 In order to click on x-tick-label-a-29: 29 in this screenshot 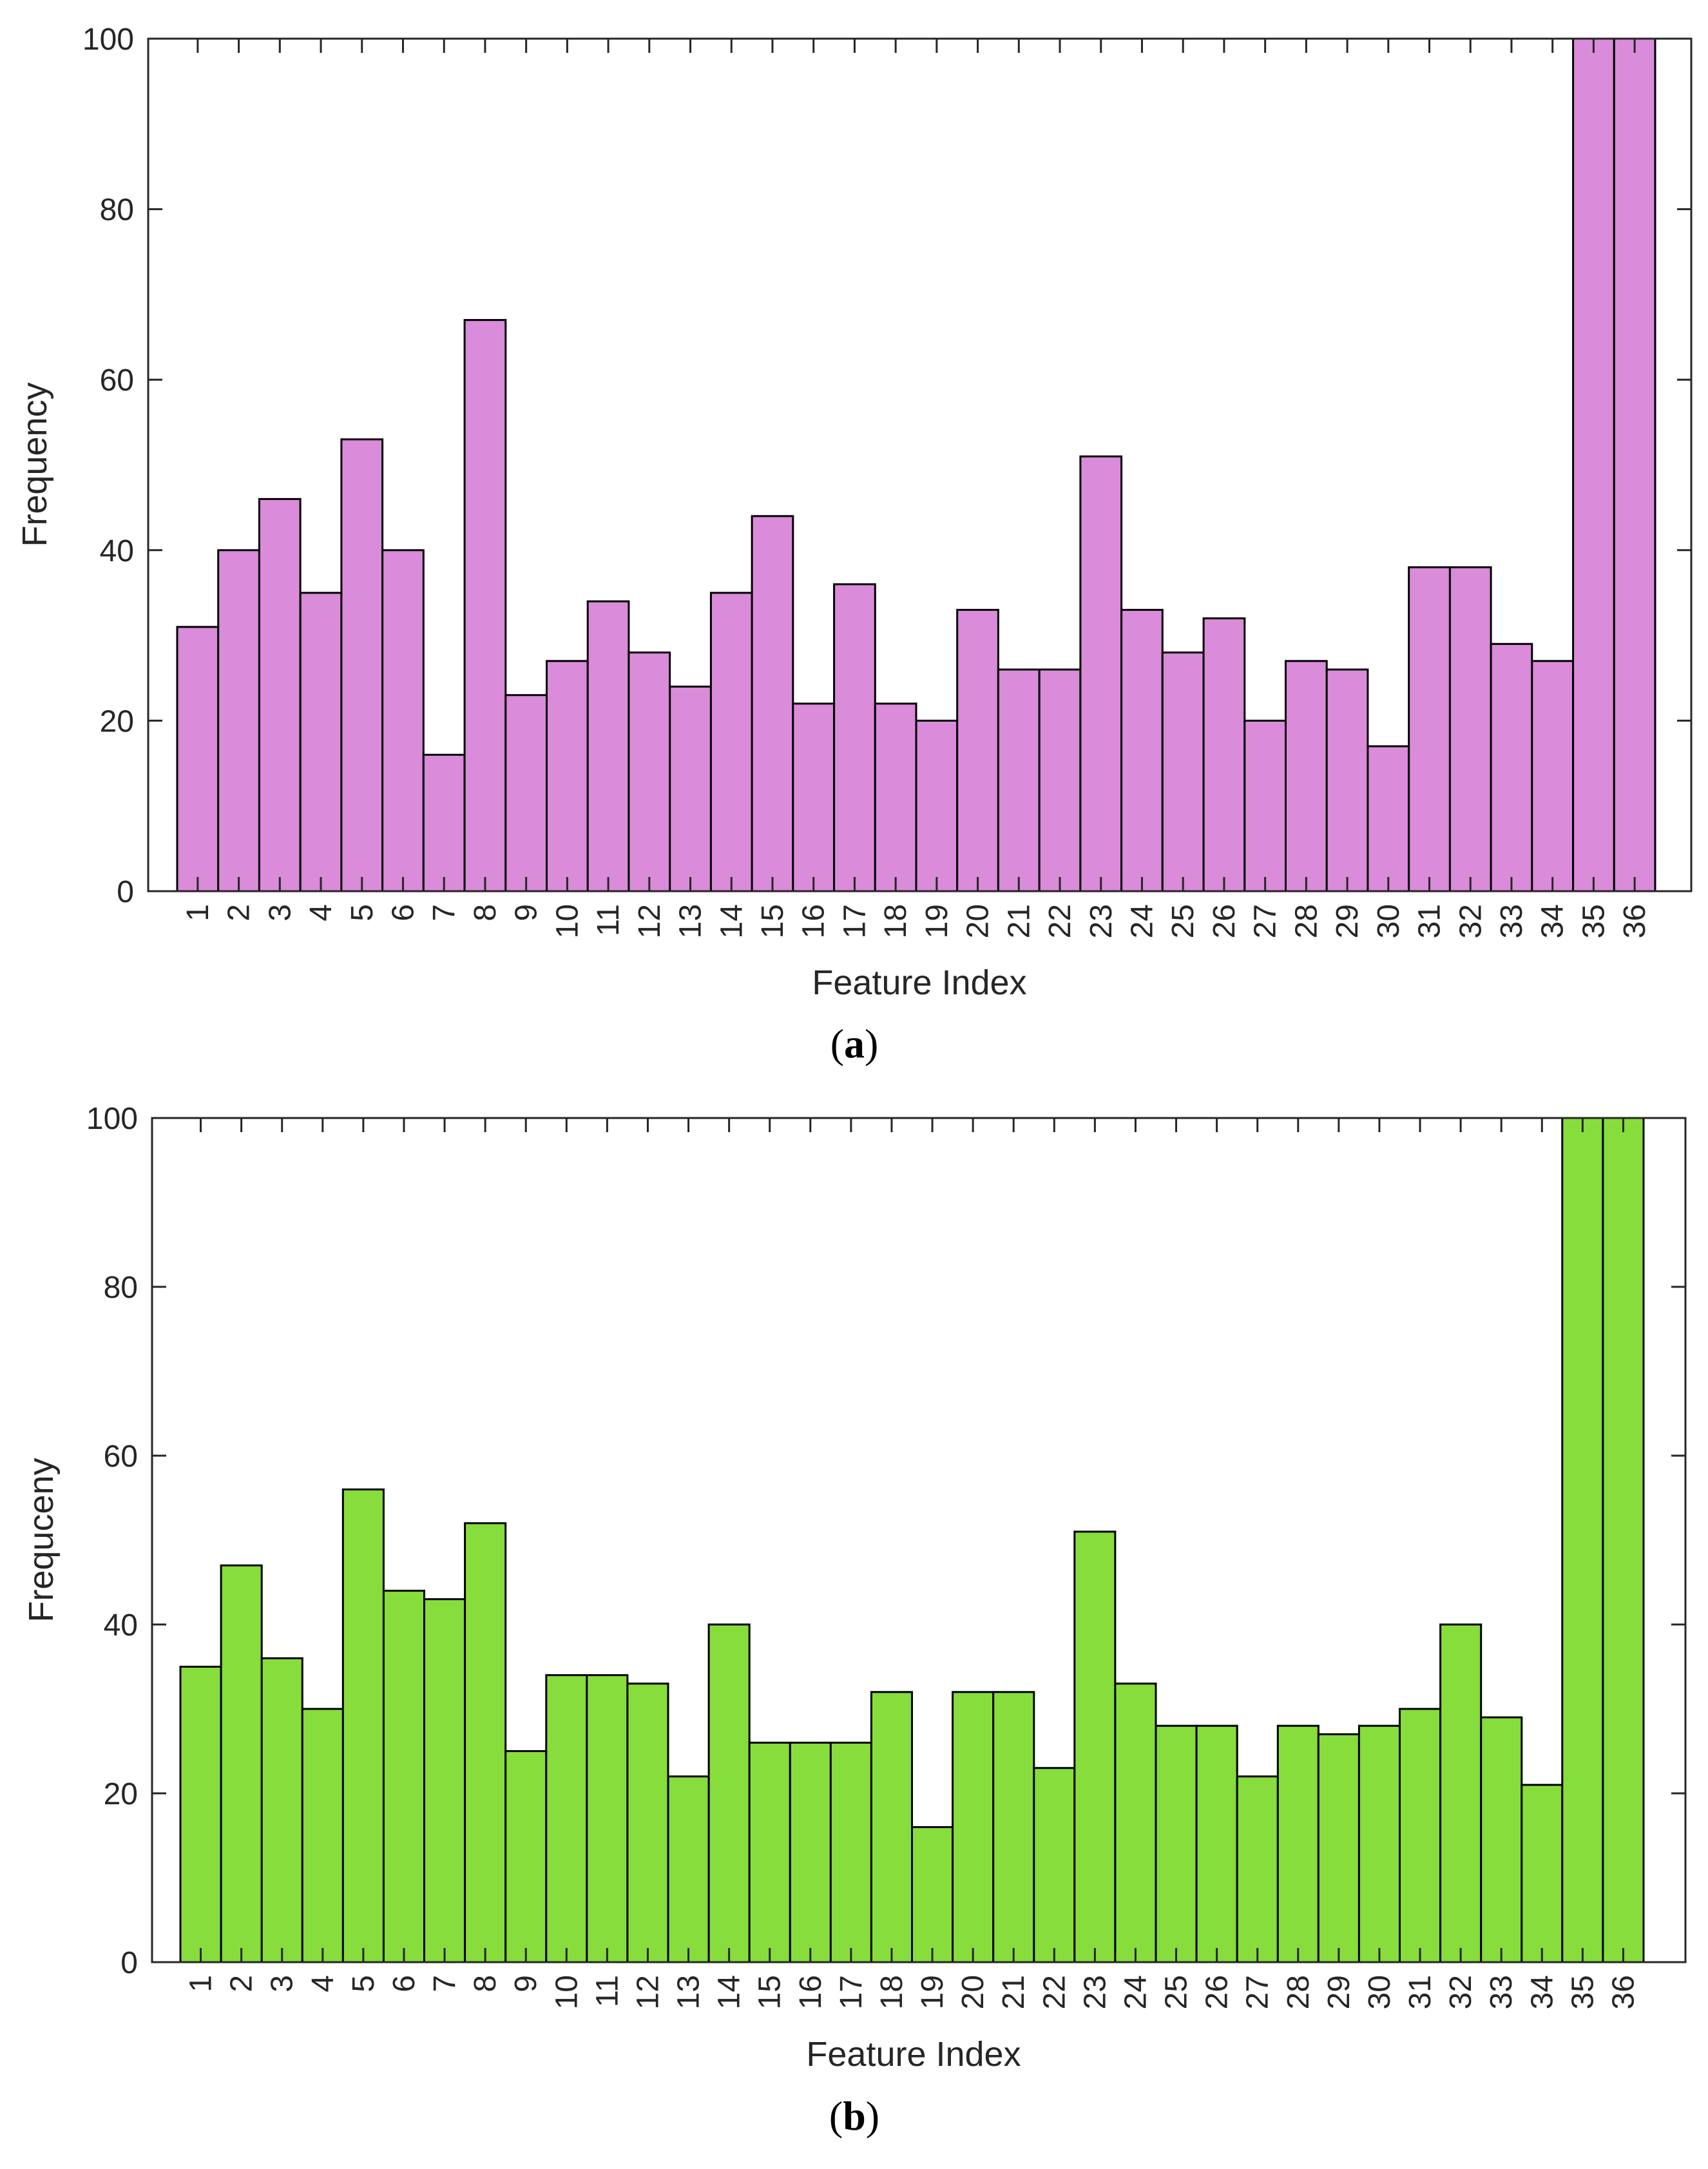, I will do `click(1347, 921)`.